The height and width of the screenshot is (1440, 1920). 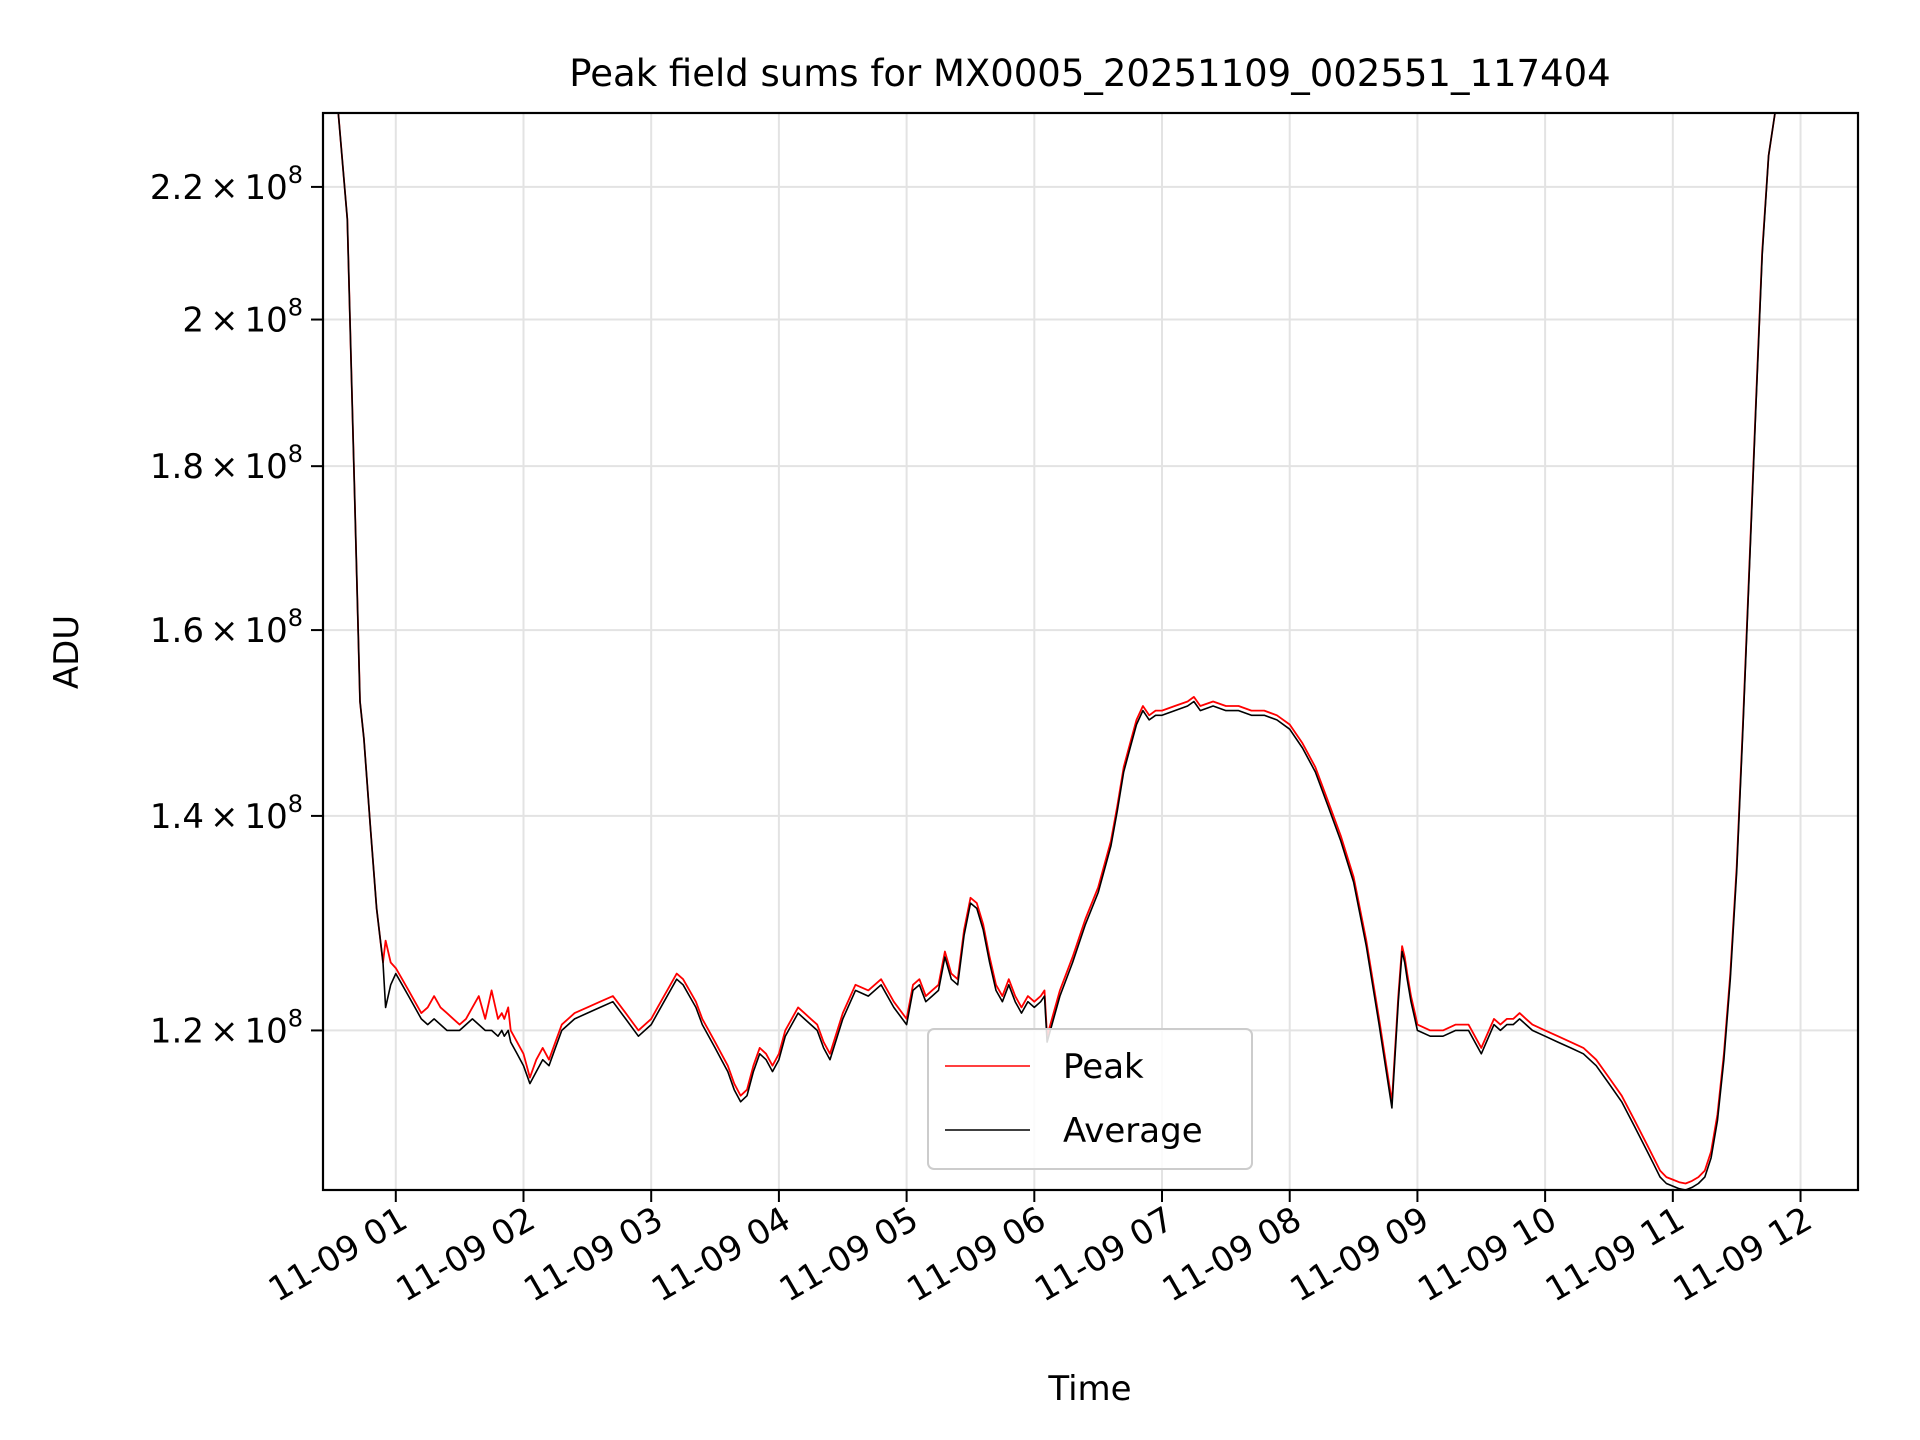 I want to click on legend: Peak Average, so click(x=1090, y=1099).